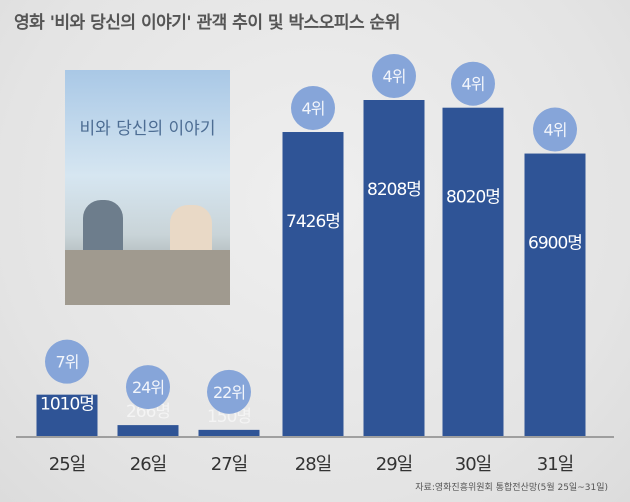 This screenshot has height=502, width=630. Describe the element at coordinates (394, 190) in the screenshot. I see `value-label: 8208명` at that location.